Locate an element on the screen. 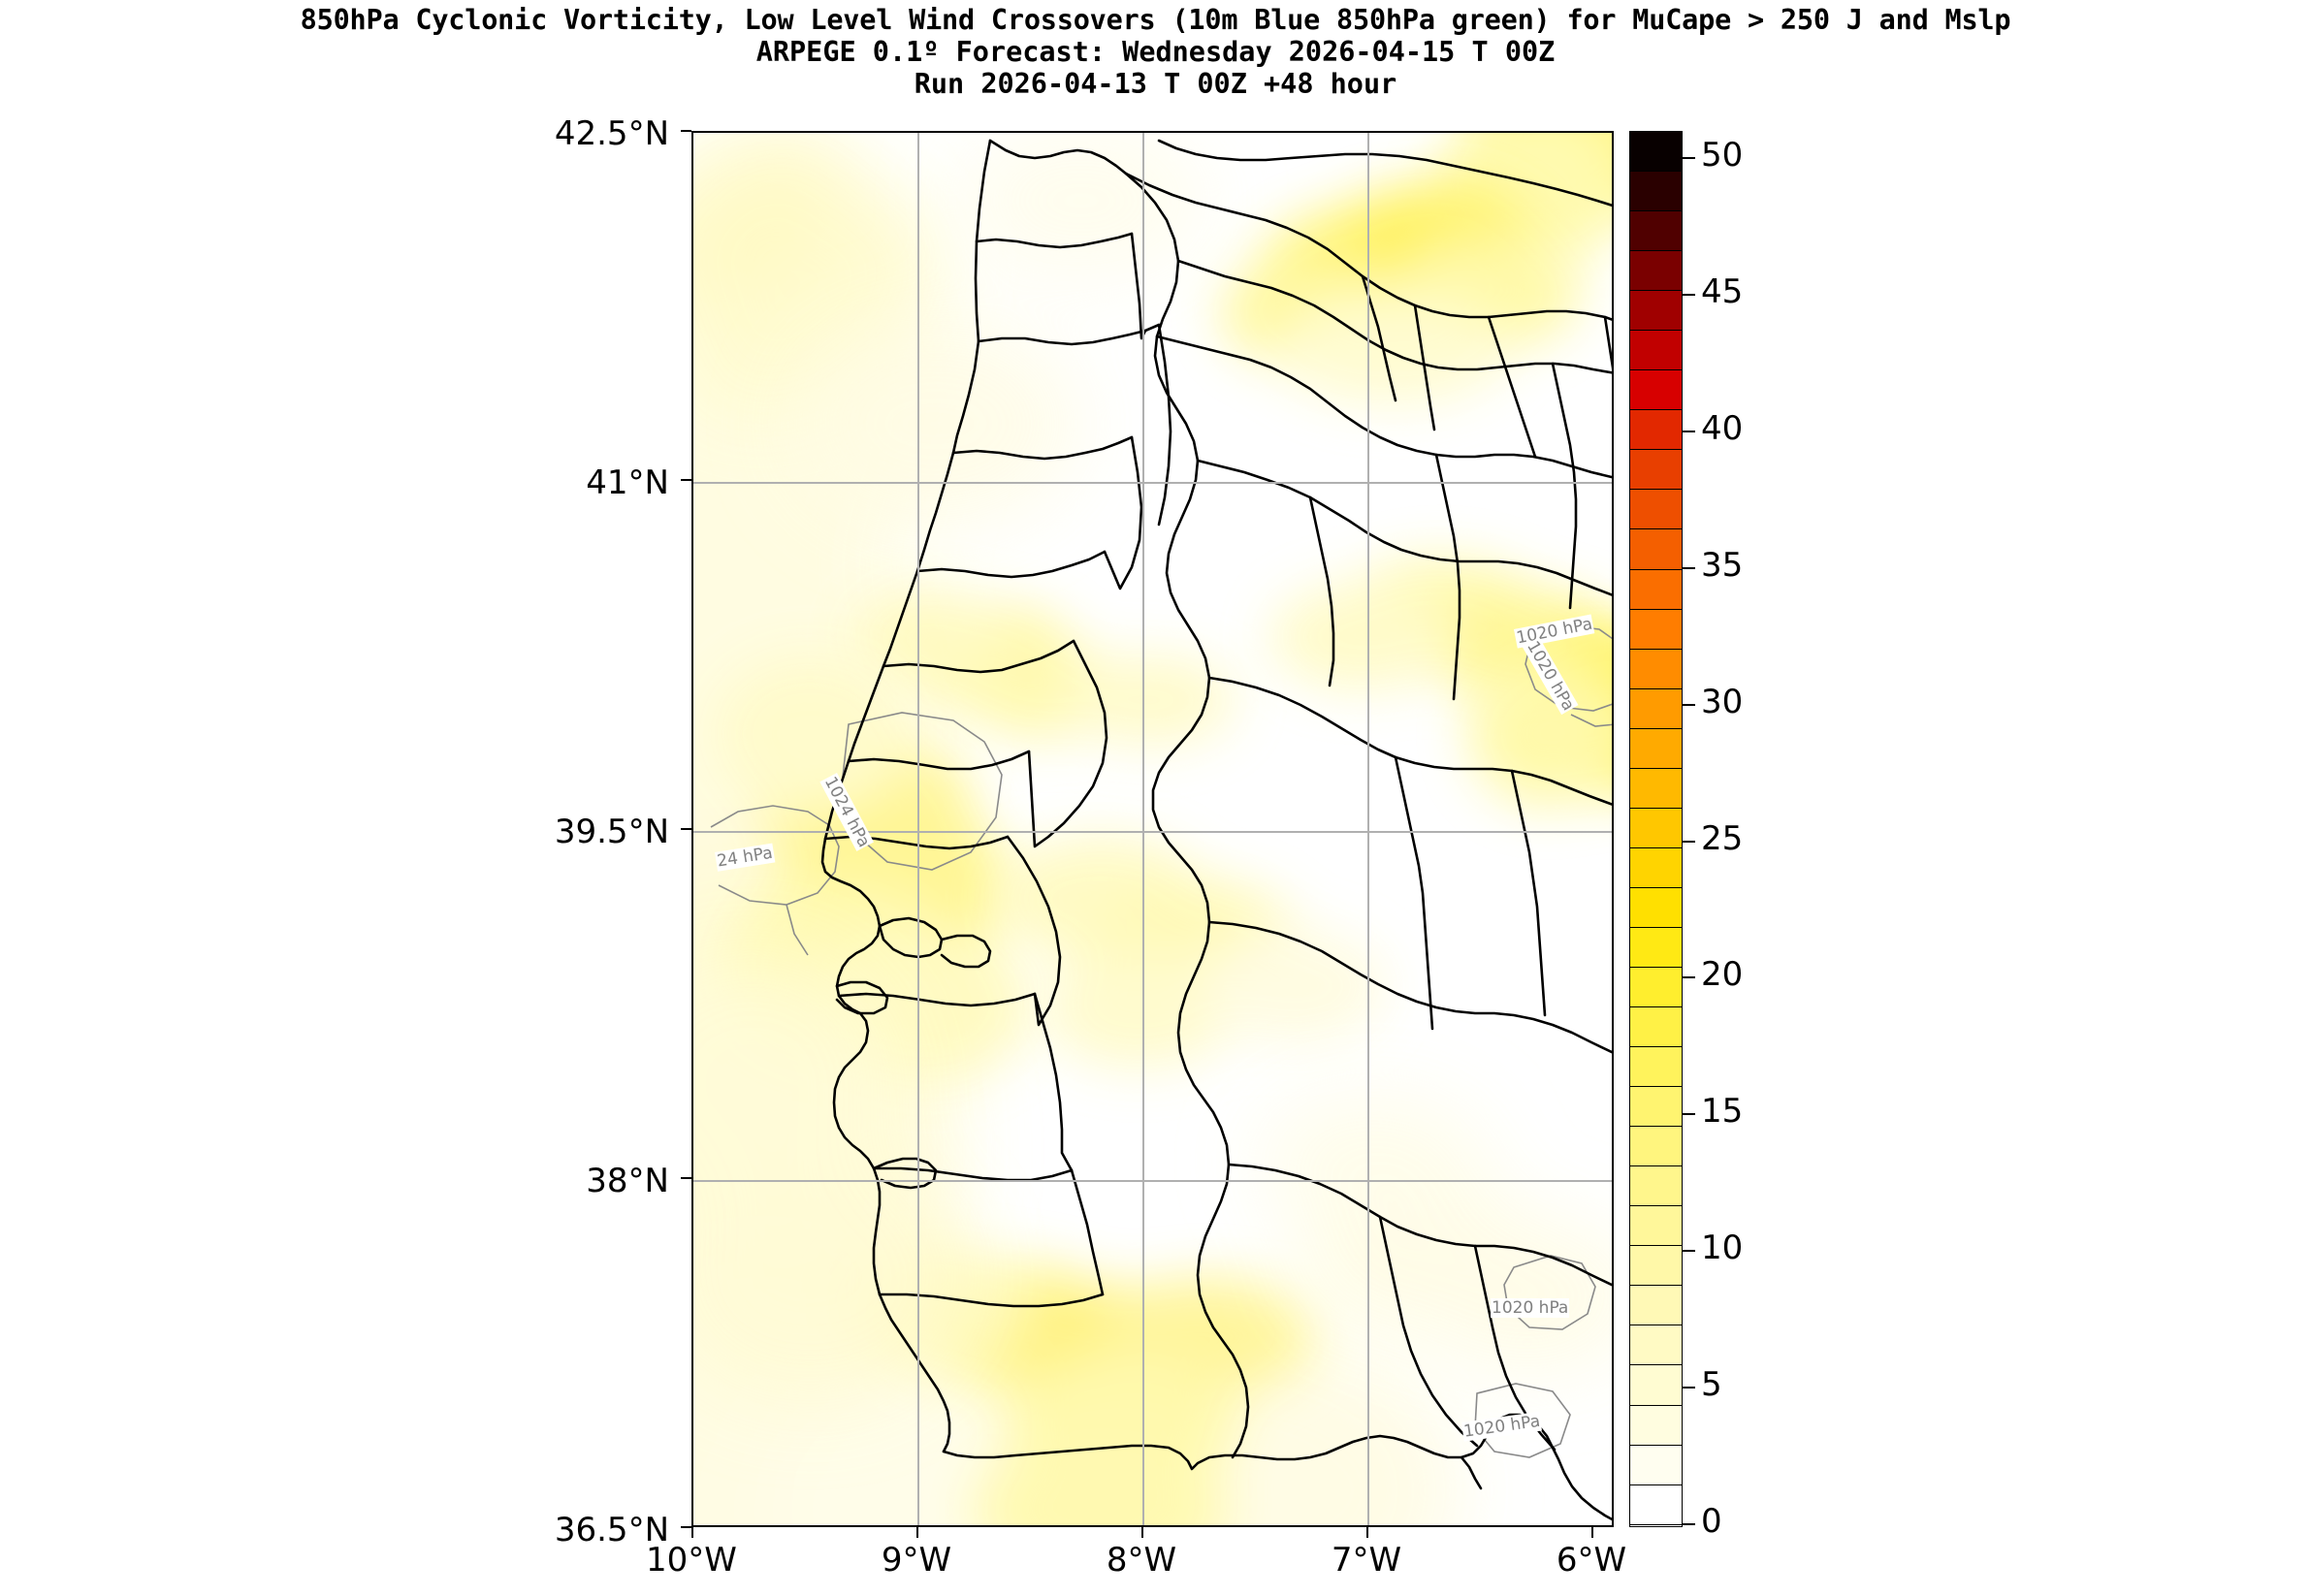 The image size is (2311, 1596). ytick-41n is located at coordinates (686, 480).